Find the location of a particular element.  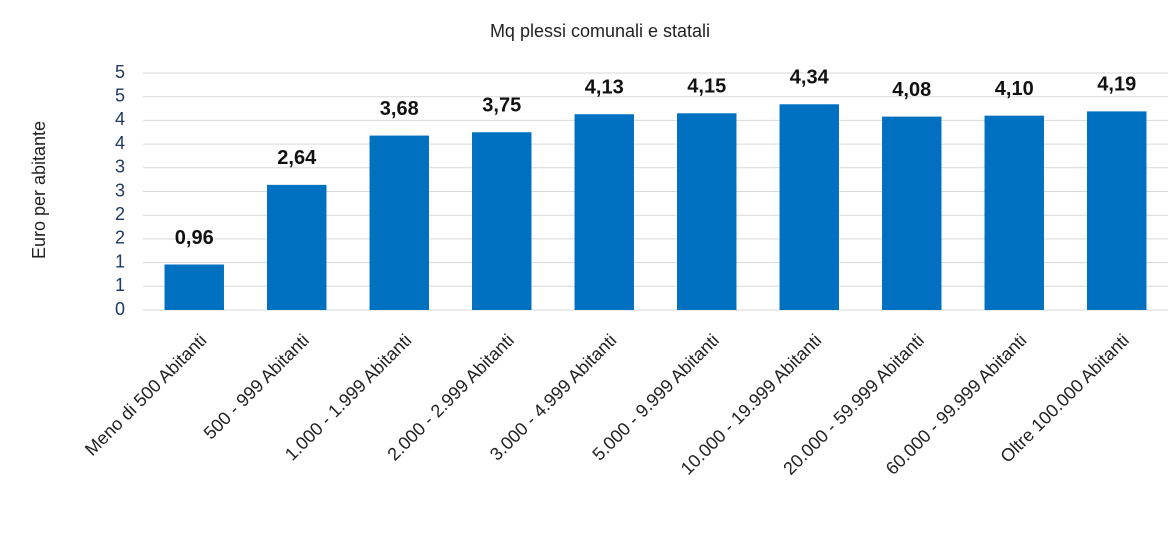

value-label: 3,75 is located at coordinates (501, 106).